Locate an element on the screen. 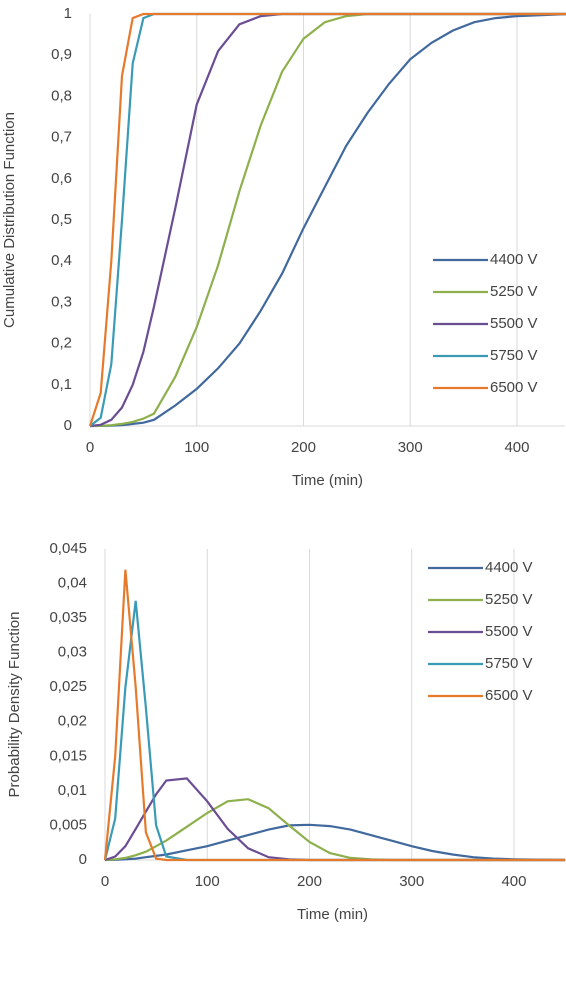  y-tick-label: 1 is located at coordinates (68, 13).